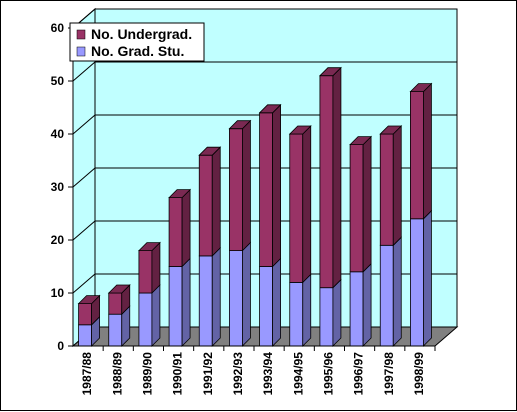 The image size is (517, 412). What do you see at coordinates (147, 374) in the screenshot?
I see `x-tick-label: 1989/90` at bounding box center [147, 374].